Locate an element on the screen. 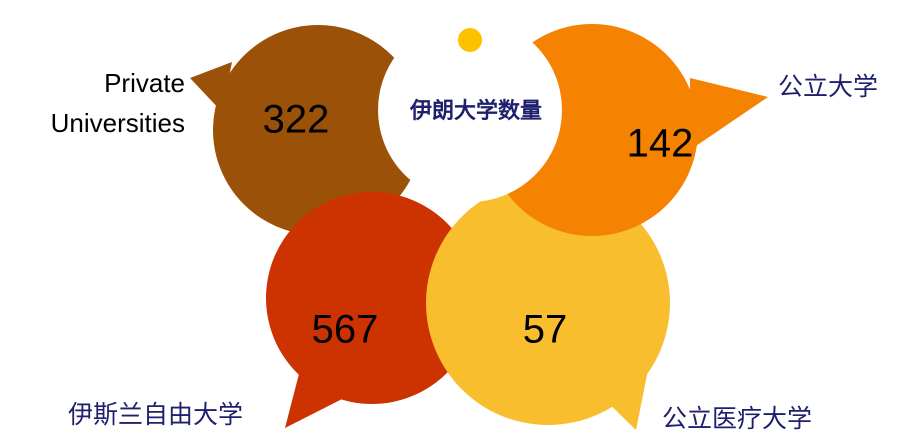  label: Private Universities is located at coordinates (118, 103).